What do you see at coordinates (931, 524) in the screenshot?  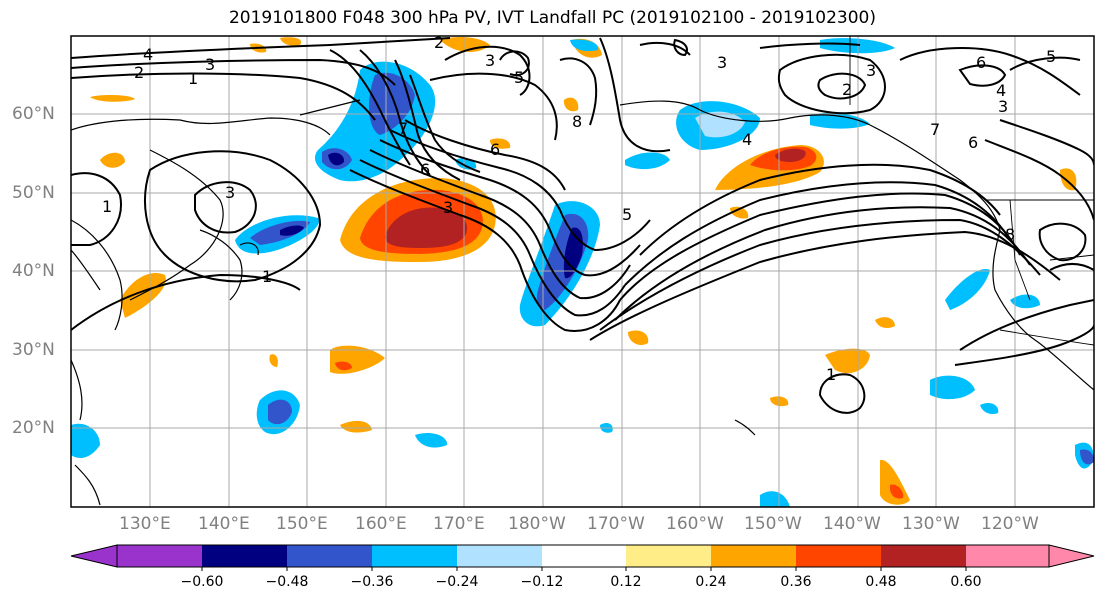 I see `lon-label: 130°W` at bounding box center [931, 524].